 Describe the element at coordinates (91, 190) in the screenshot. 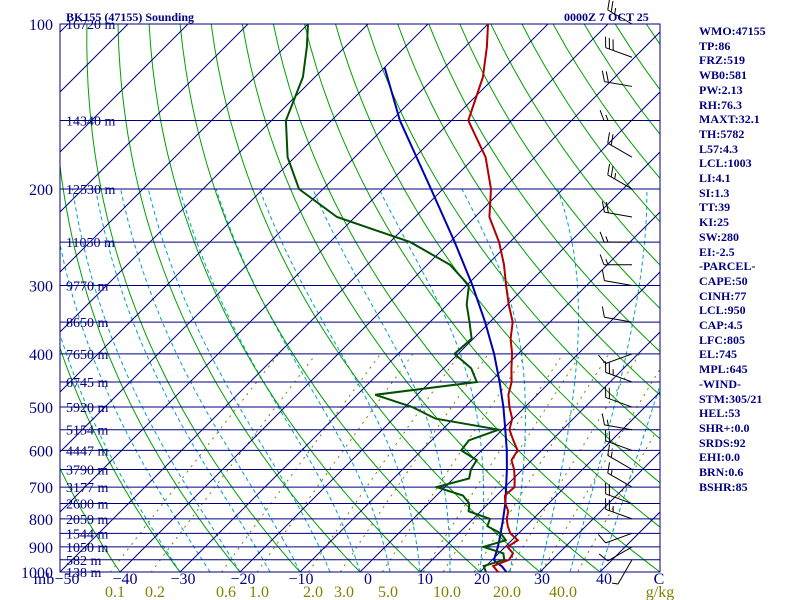

I see `height-label: 12530 m` at that location.